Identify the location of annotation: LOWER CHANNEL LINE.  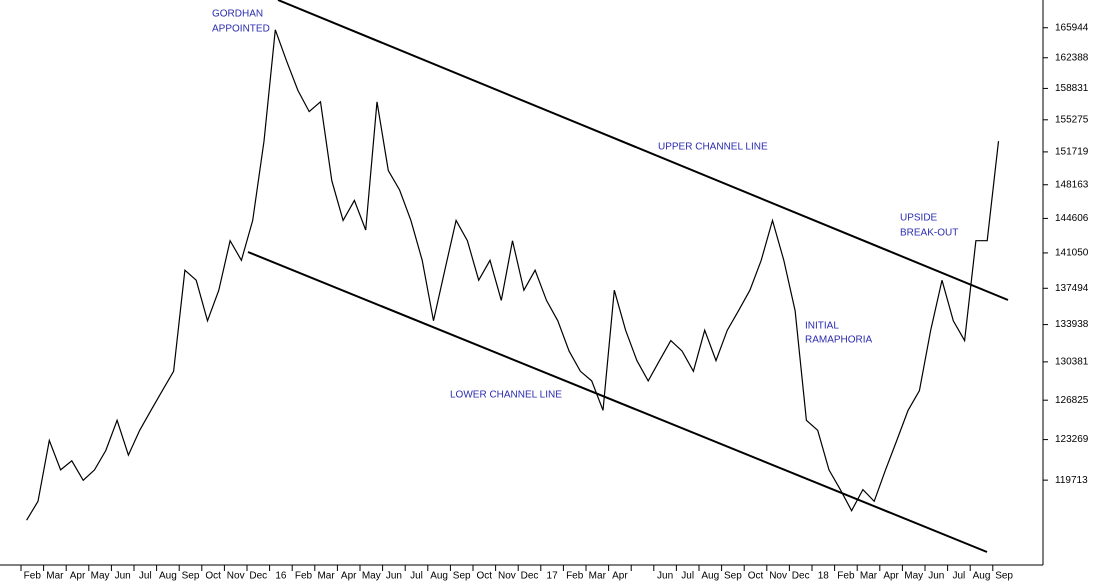
(506, 395).